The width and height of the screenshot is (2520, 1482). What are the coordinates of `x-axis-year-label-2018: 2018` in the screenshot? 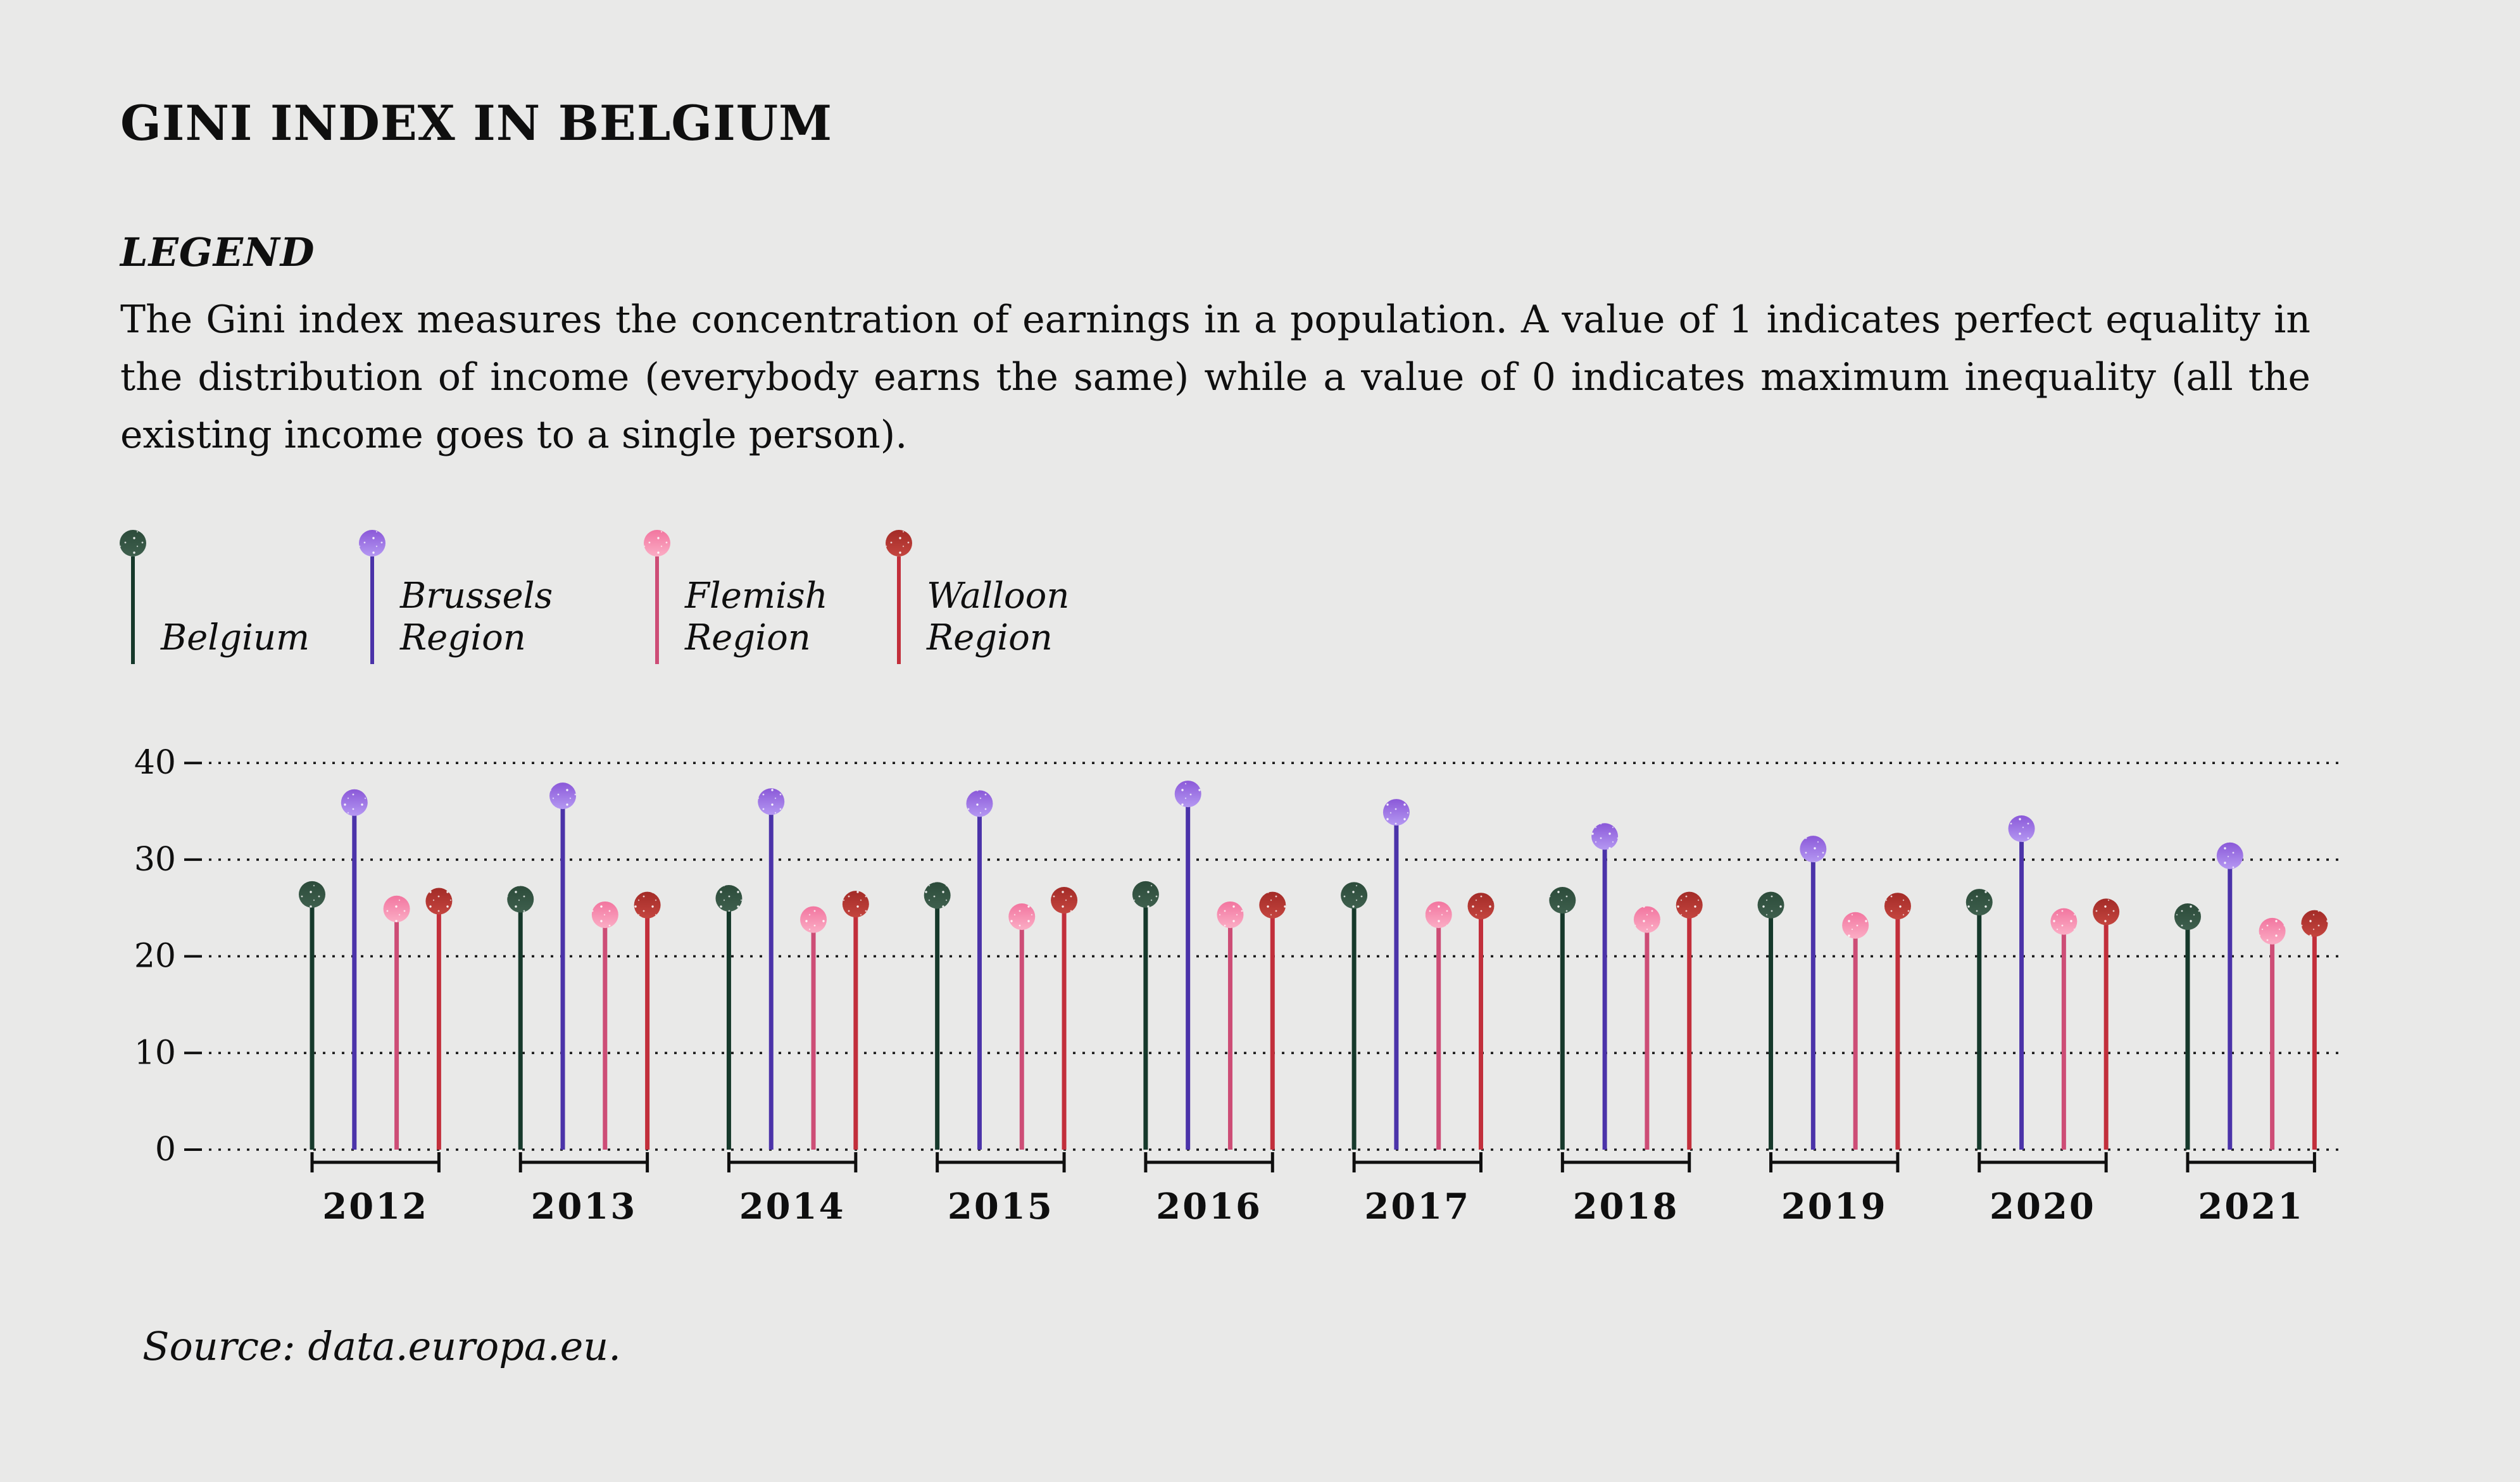 It's located at (1626, 1207).